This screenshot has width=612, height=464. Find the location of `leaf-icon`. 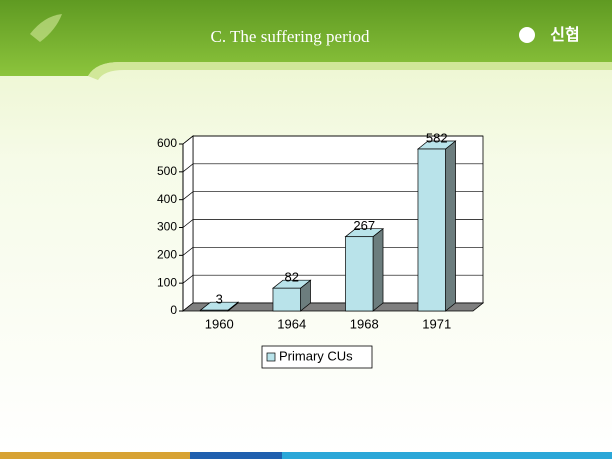

leaf-icon is located at coordinates (46, 28).